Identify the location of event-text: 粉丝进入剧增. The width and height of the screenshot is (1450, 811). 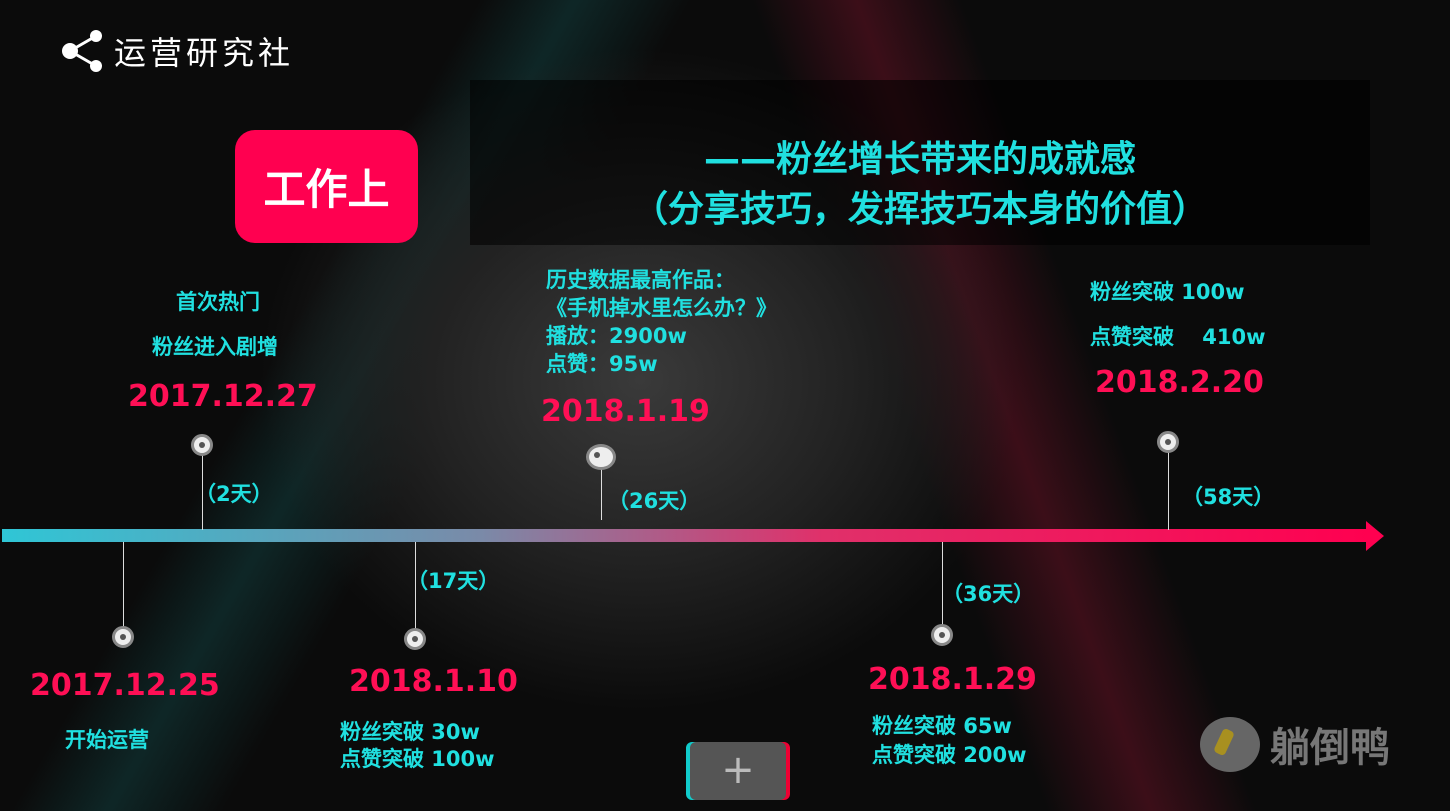
(215, 347).